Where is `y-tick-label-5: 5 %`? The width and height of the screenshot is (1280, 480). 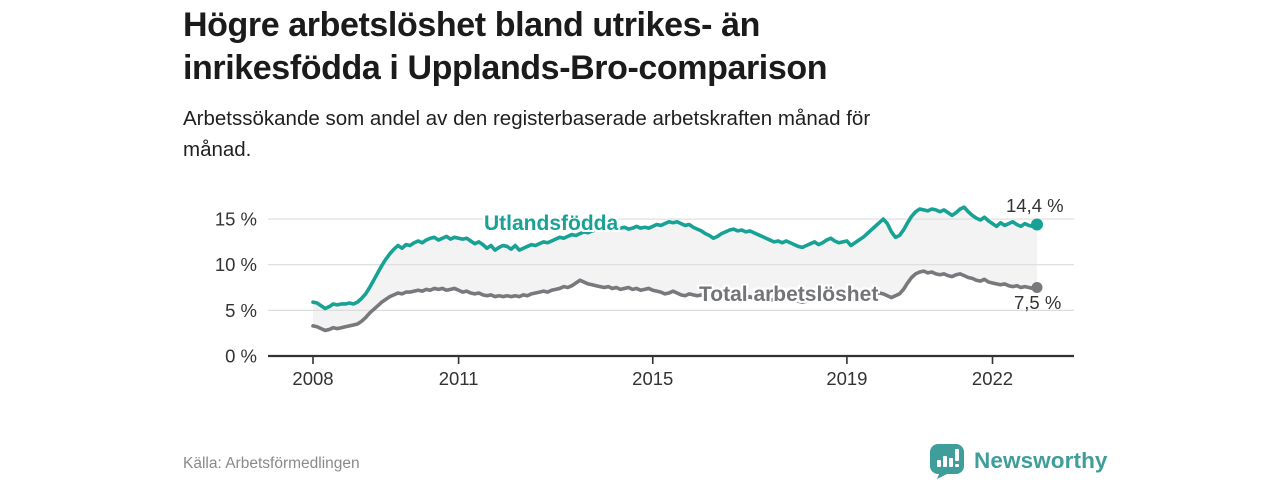 y-tick-label-5: 5 % is located at coordinates (241, 310).